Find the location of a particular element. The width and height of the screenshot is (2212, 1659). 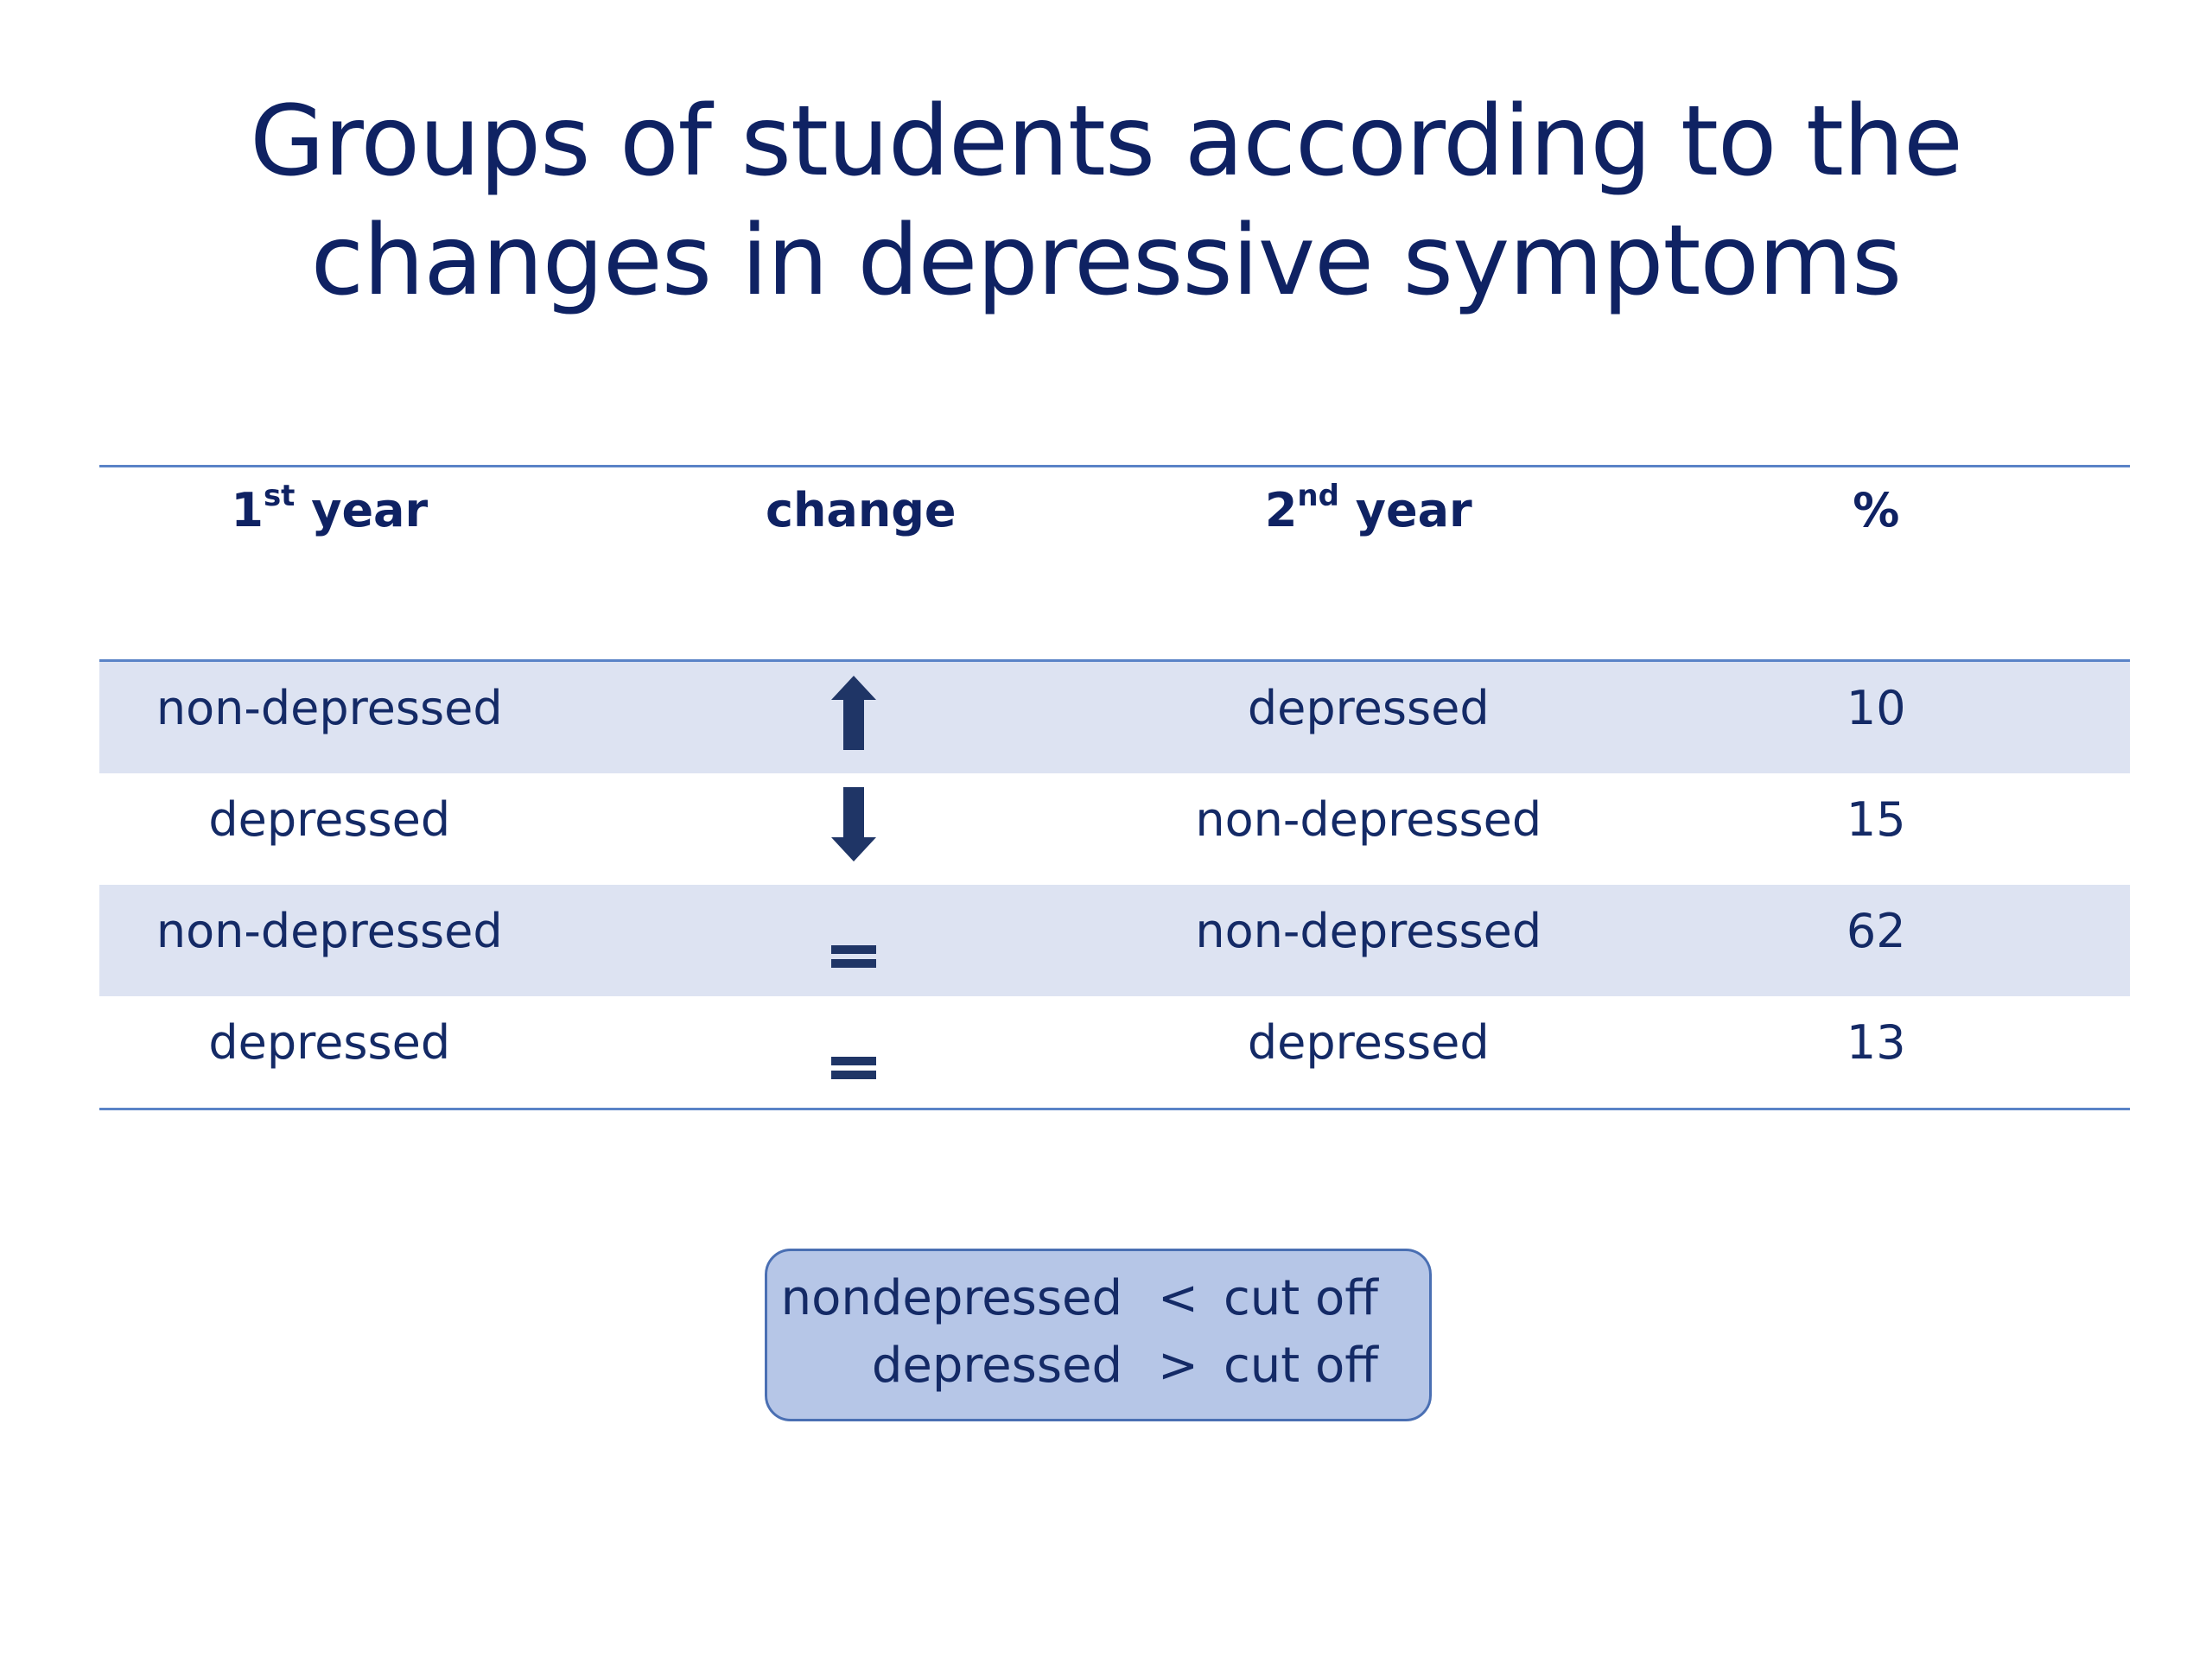

table-row: depressed non-depressed 15 is located at coordinates (1114, 829).